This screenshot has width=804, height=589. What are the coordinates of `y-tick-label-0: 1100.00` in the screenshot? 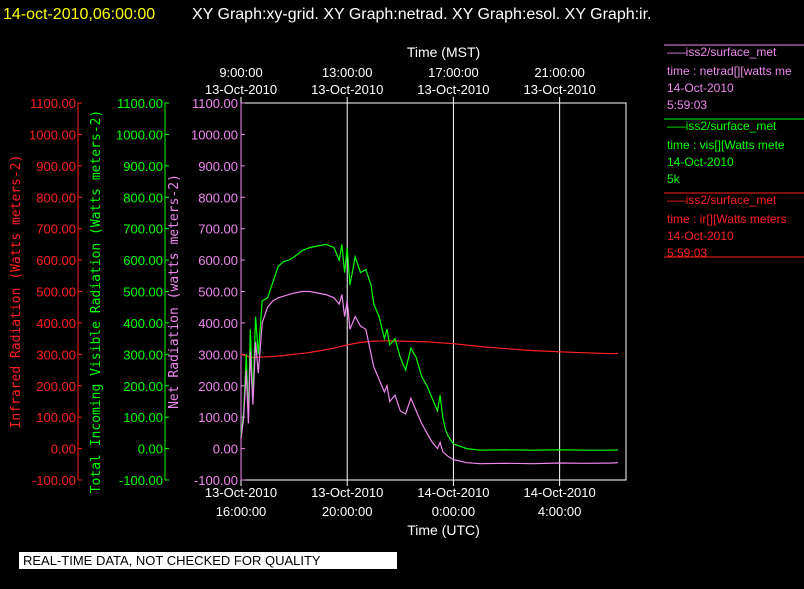 It's located at (53, 103).